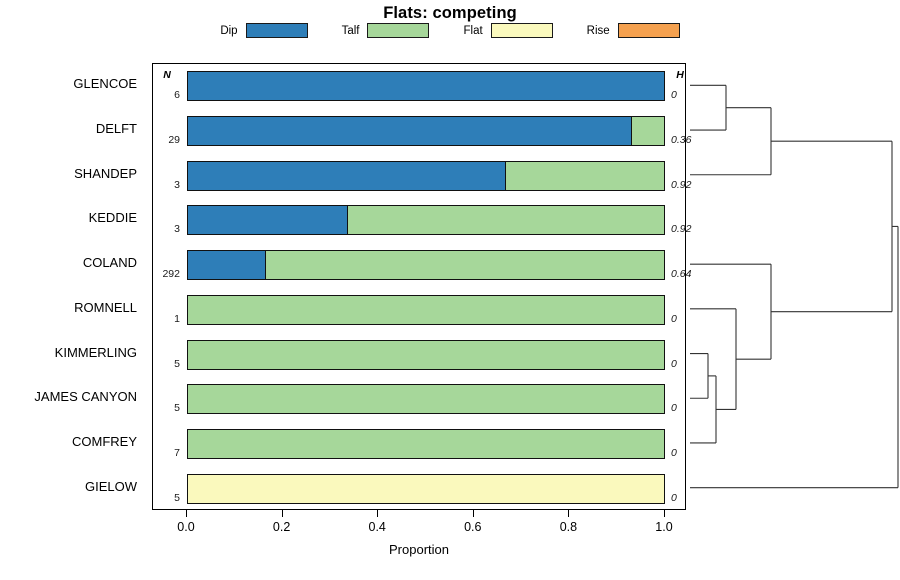  Describe the element at coordinates (680, 75) in the screenshot. I see `h-column-header: H` at that location.